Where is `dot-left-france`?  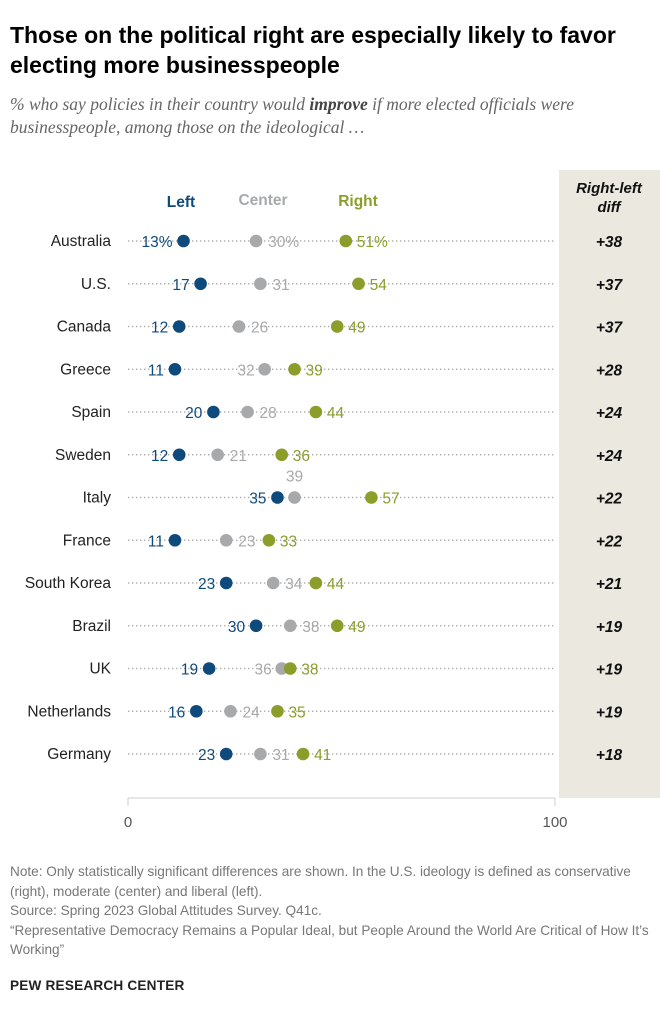
dot-left-france is located at coordinates (175, 540).